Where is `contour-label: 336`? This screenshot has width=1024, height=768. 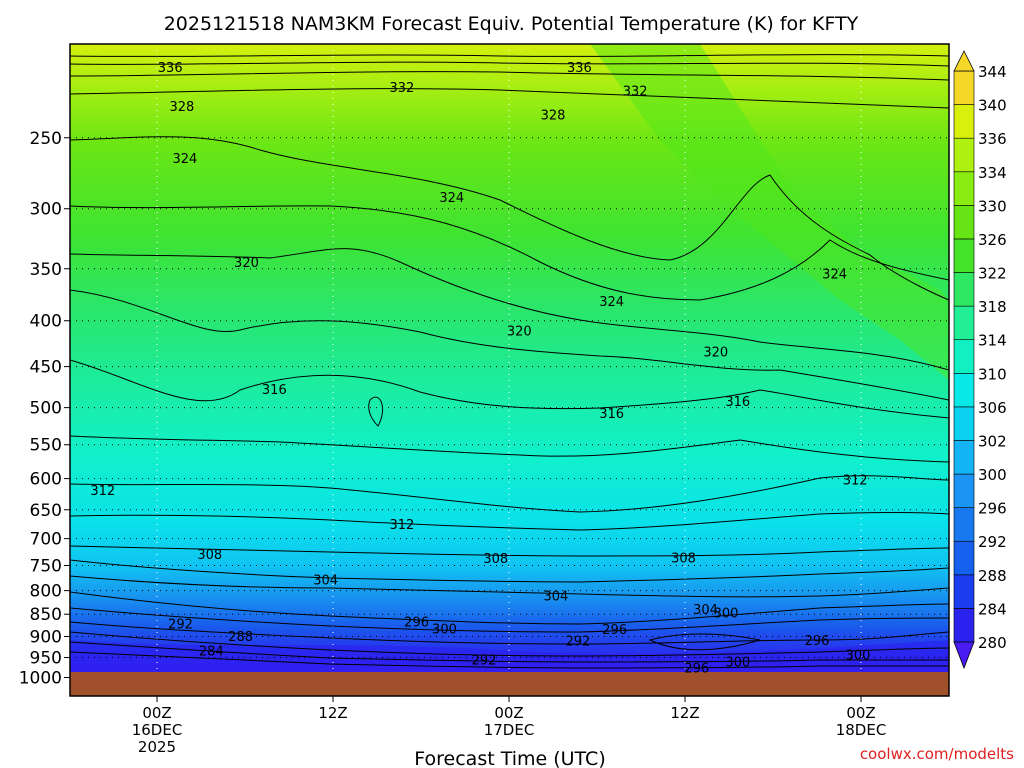
contour-label: 336 is located at coordinates (170, 68).